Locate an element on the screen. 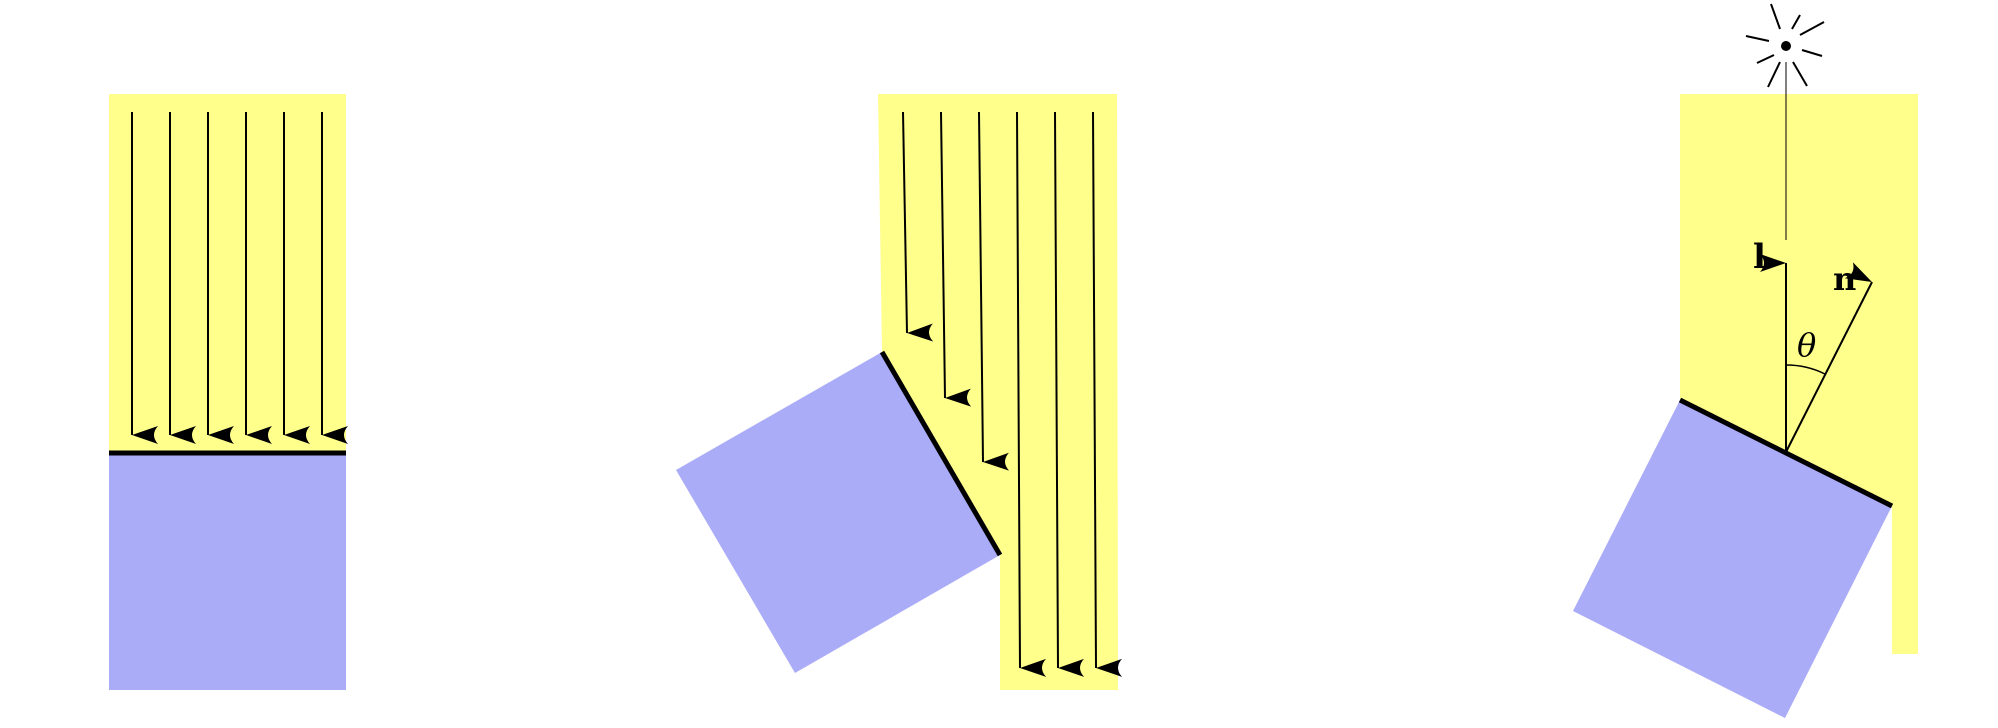  angle-label: θ is located at coordinates (1806, 345).